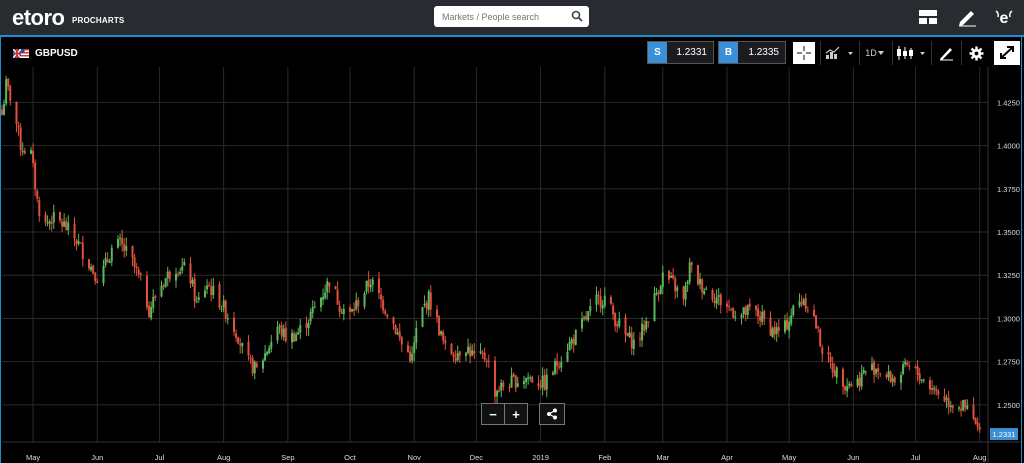  Describe the element at coordinates (912, 53) in the screenshot. I see `chart-type-button` at that location.